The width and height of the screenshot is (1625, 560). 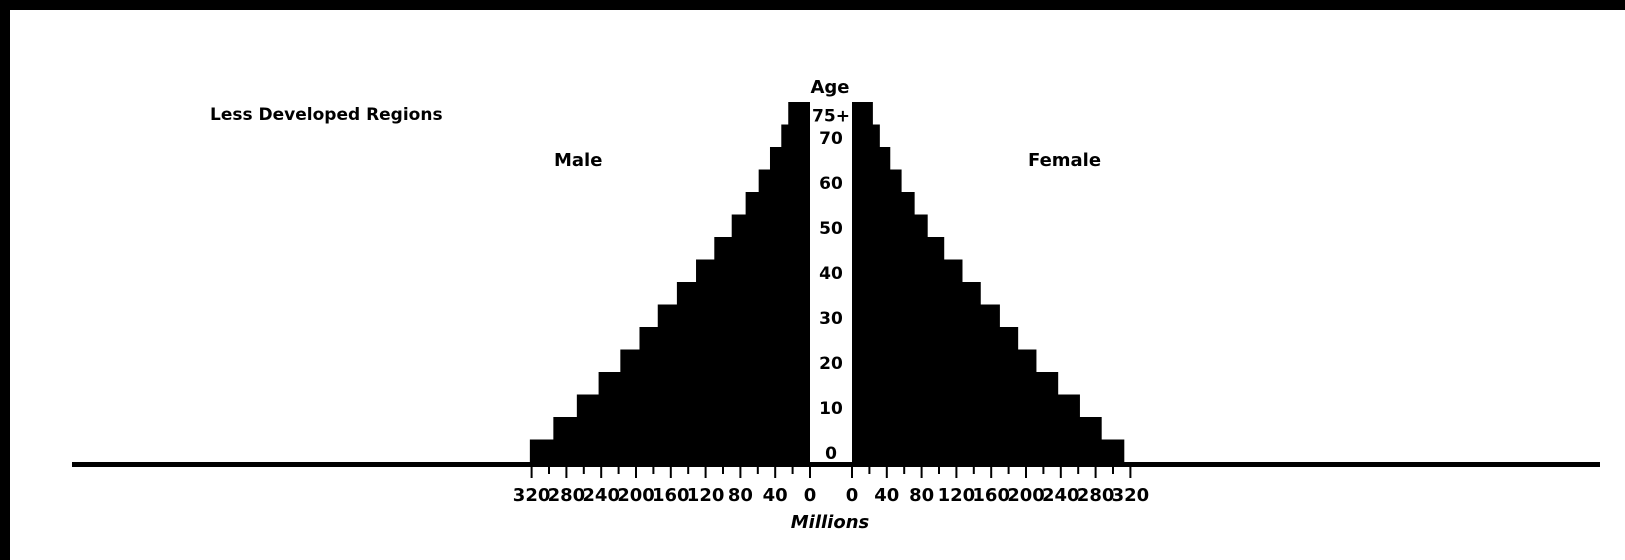 What do you see at coordinates (5, 280) in the screenshot?
I see `left-border` at bounding box center [5, 280].